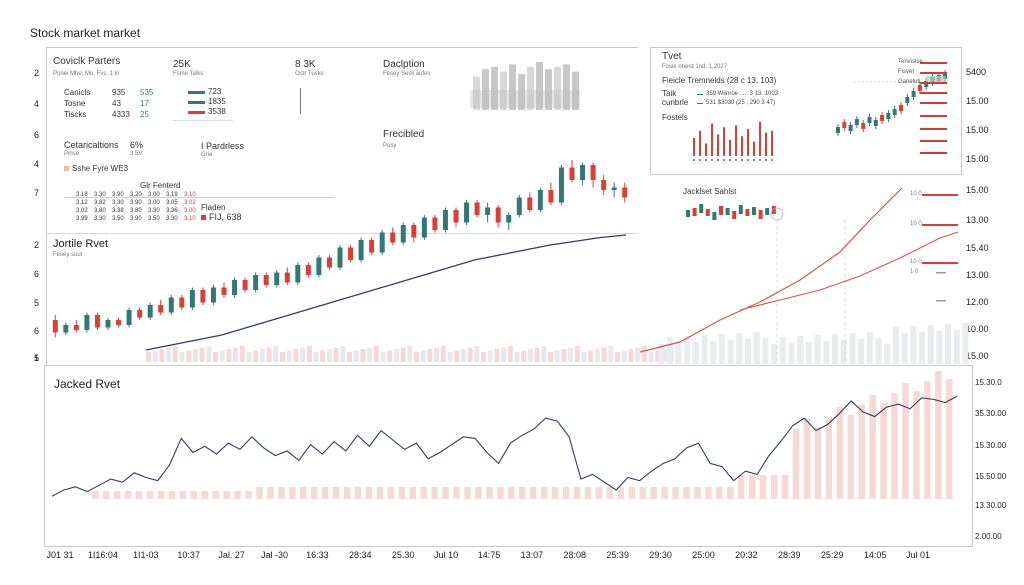 The image size is (1024, 585). What do you see at coordinates (525, 99) in the screenshot?
I see `mini-band` at bounding box center [525, 99].